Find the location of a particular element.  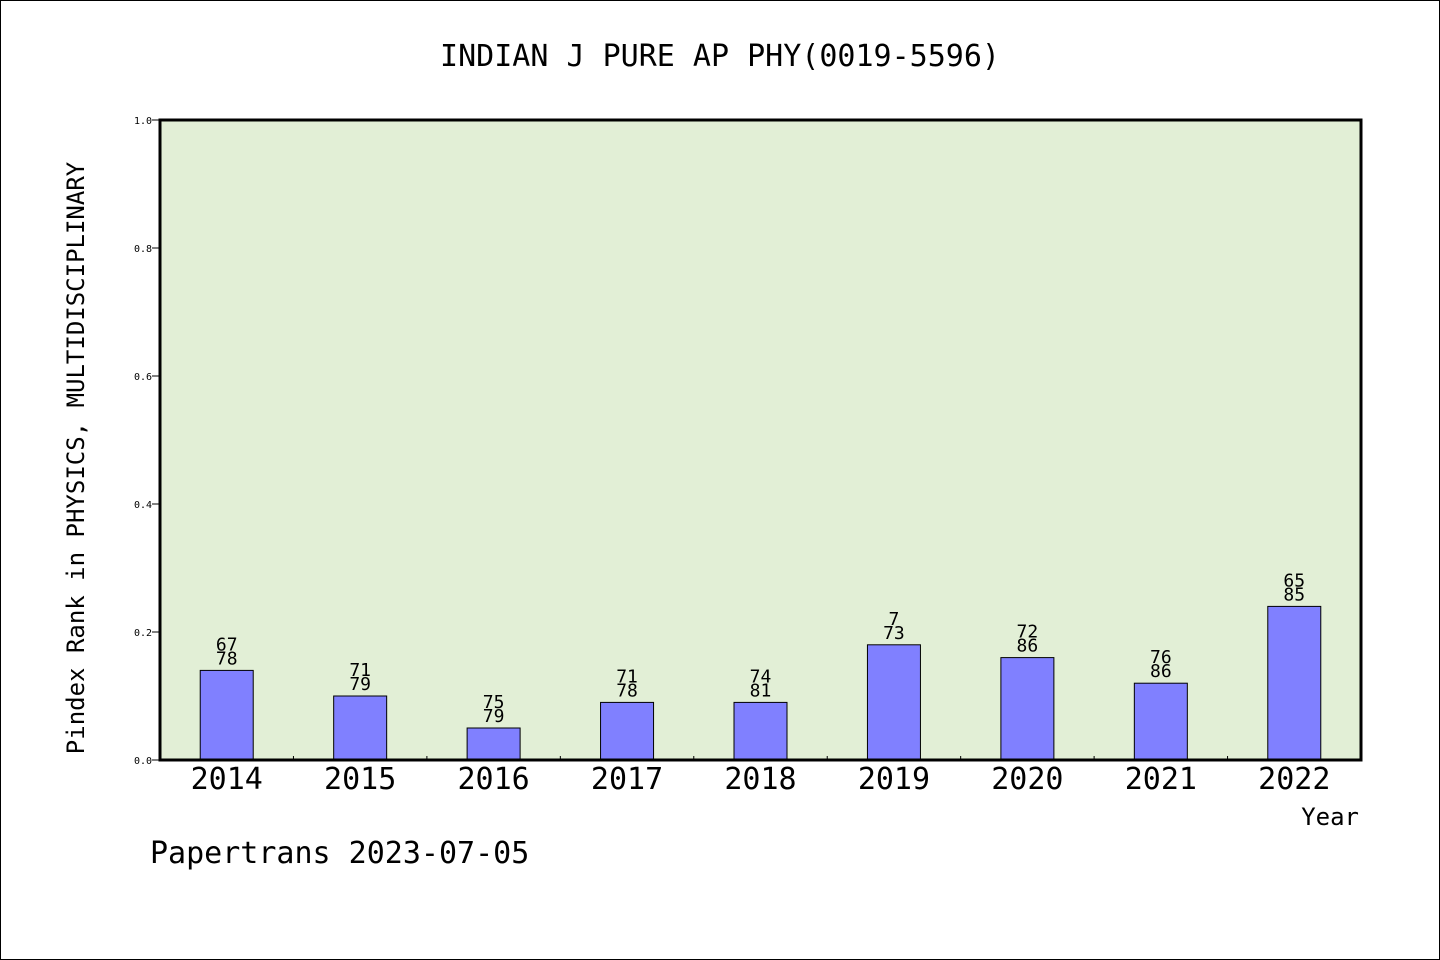

data-label-rank: 65 is located at coordinates (1294, 580).